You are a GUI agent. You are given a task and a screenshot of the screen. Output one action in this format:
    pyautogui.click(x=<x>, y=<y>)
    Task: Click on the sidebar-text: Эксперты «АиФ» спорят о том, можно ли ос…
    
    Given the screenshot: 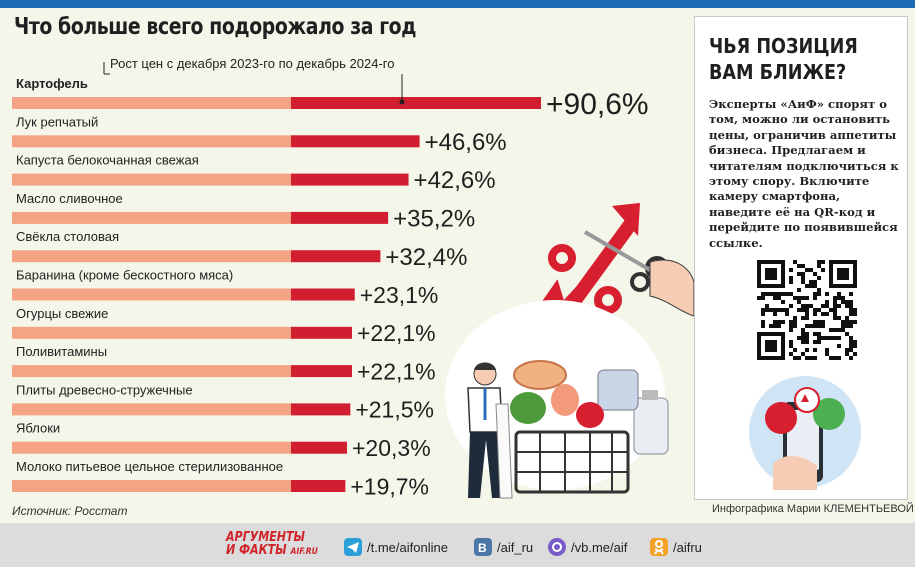 What is the action you would take?
    pyautogui.click(x=804, y=173)
    